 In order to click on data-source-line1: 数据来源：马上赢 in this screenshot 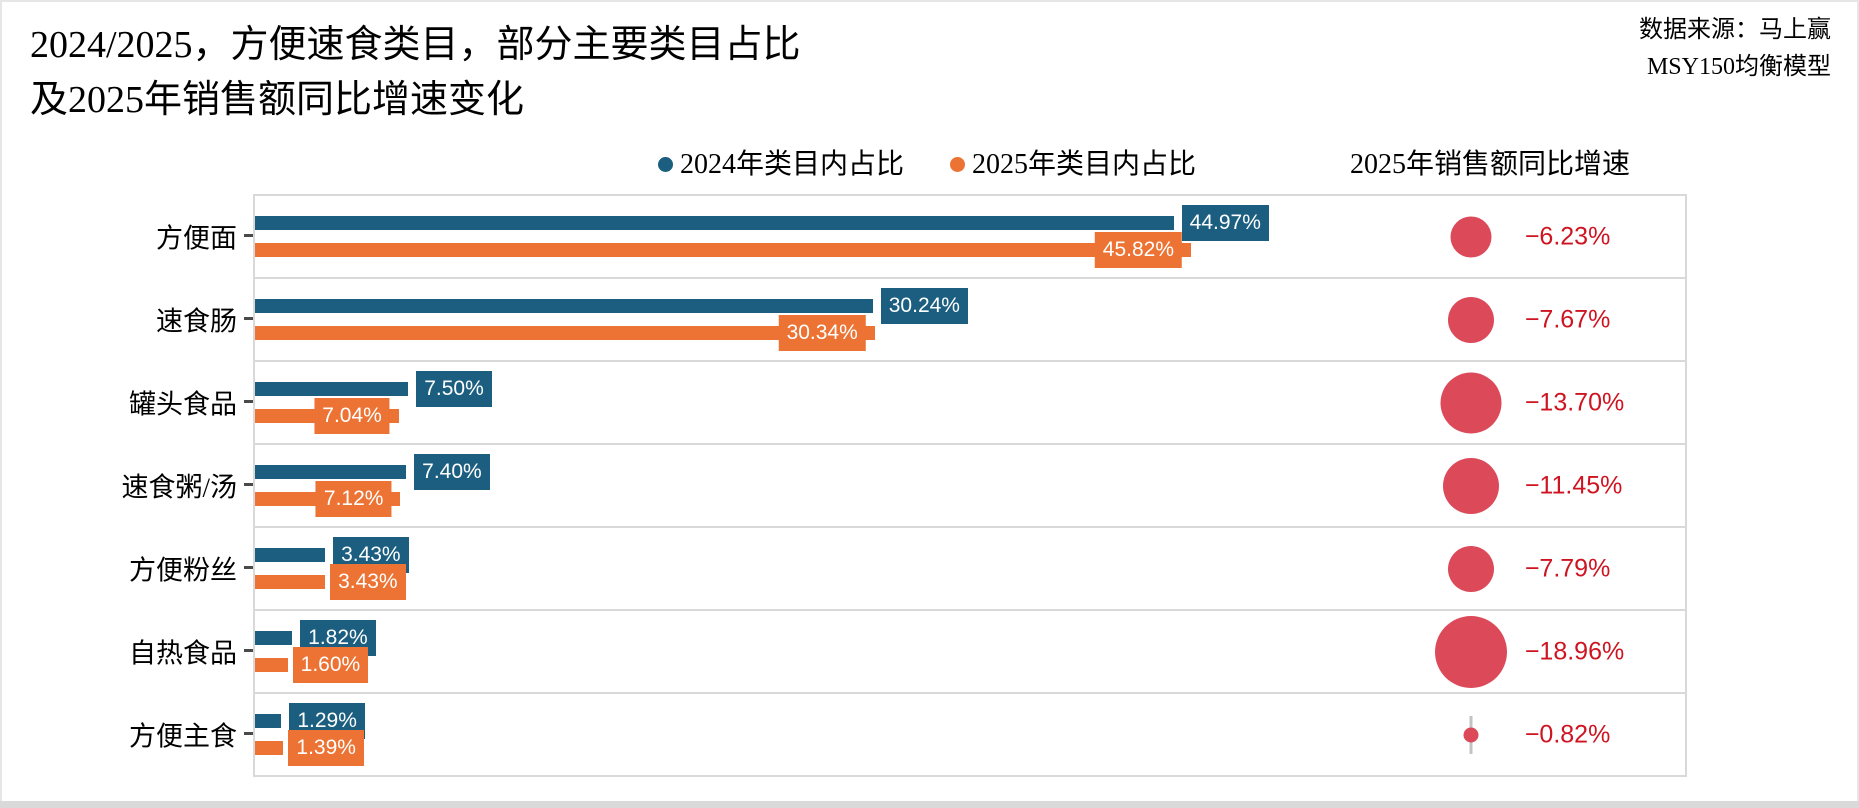, I will do `click(1735, 30)`.